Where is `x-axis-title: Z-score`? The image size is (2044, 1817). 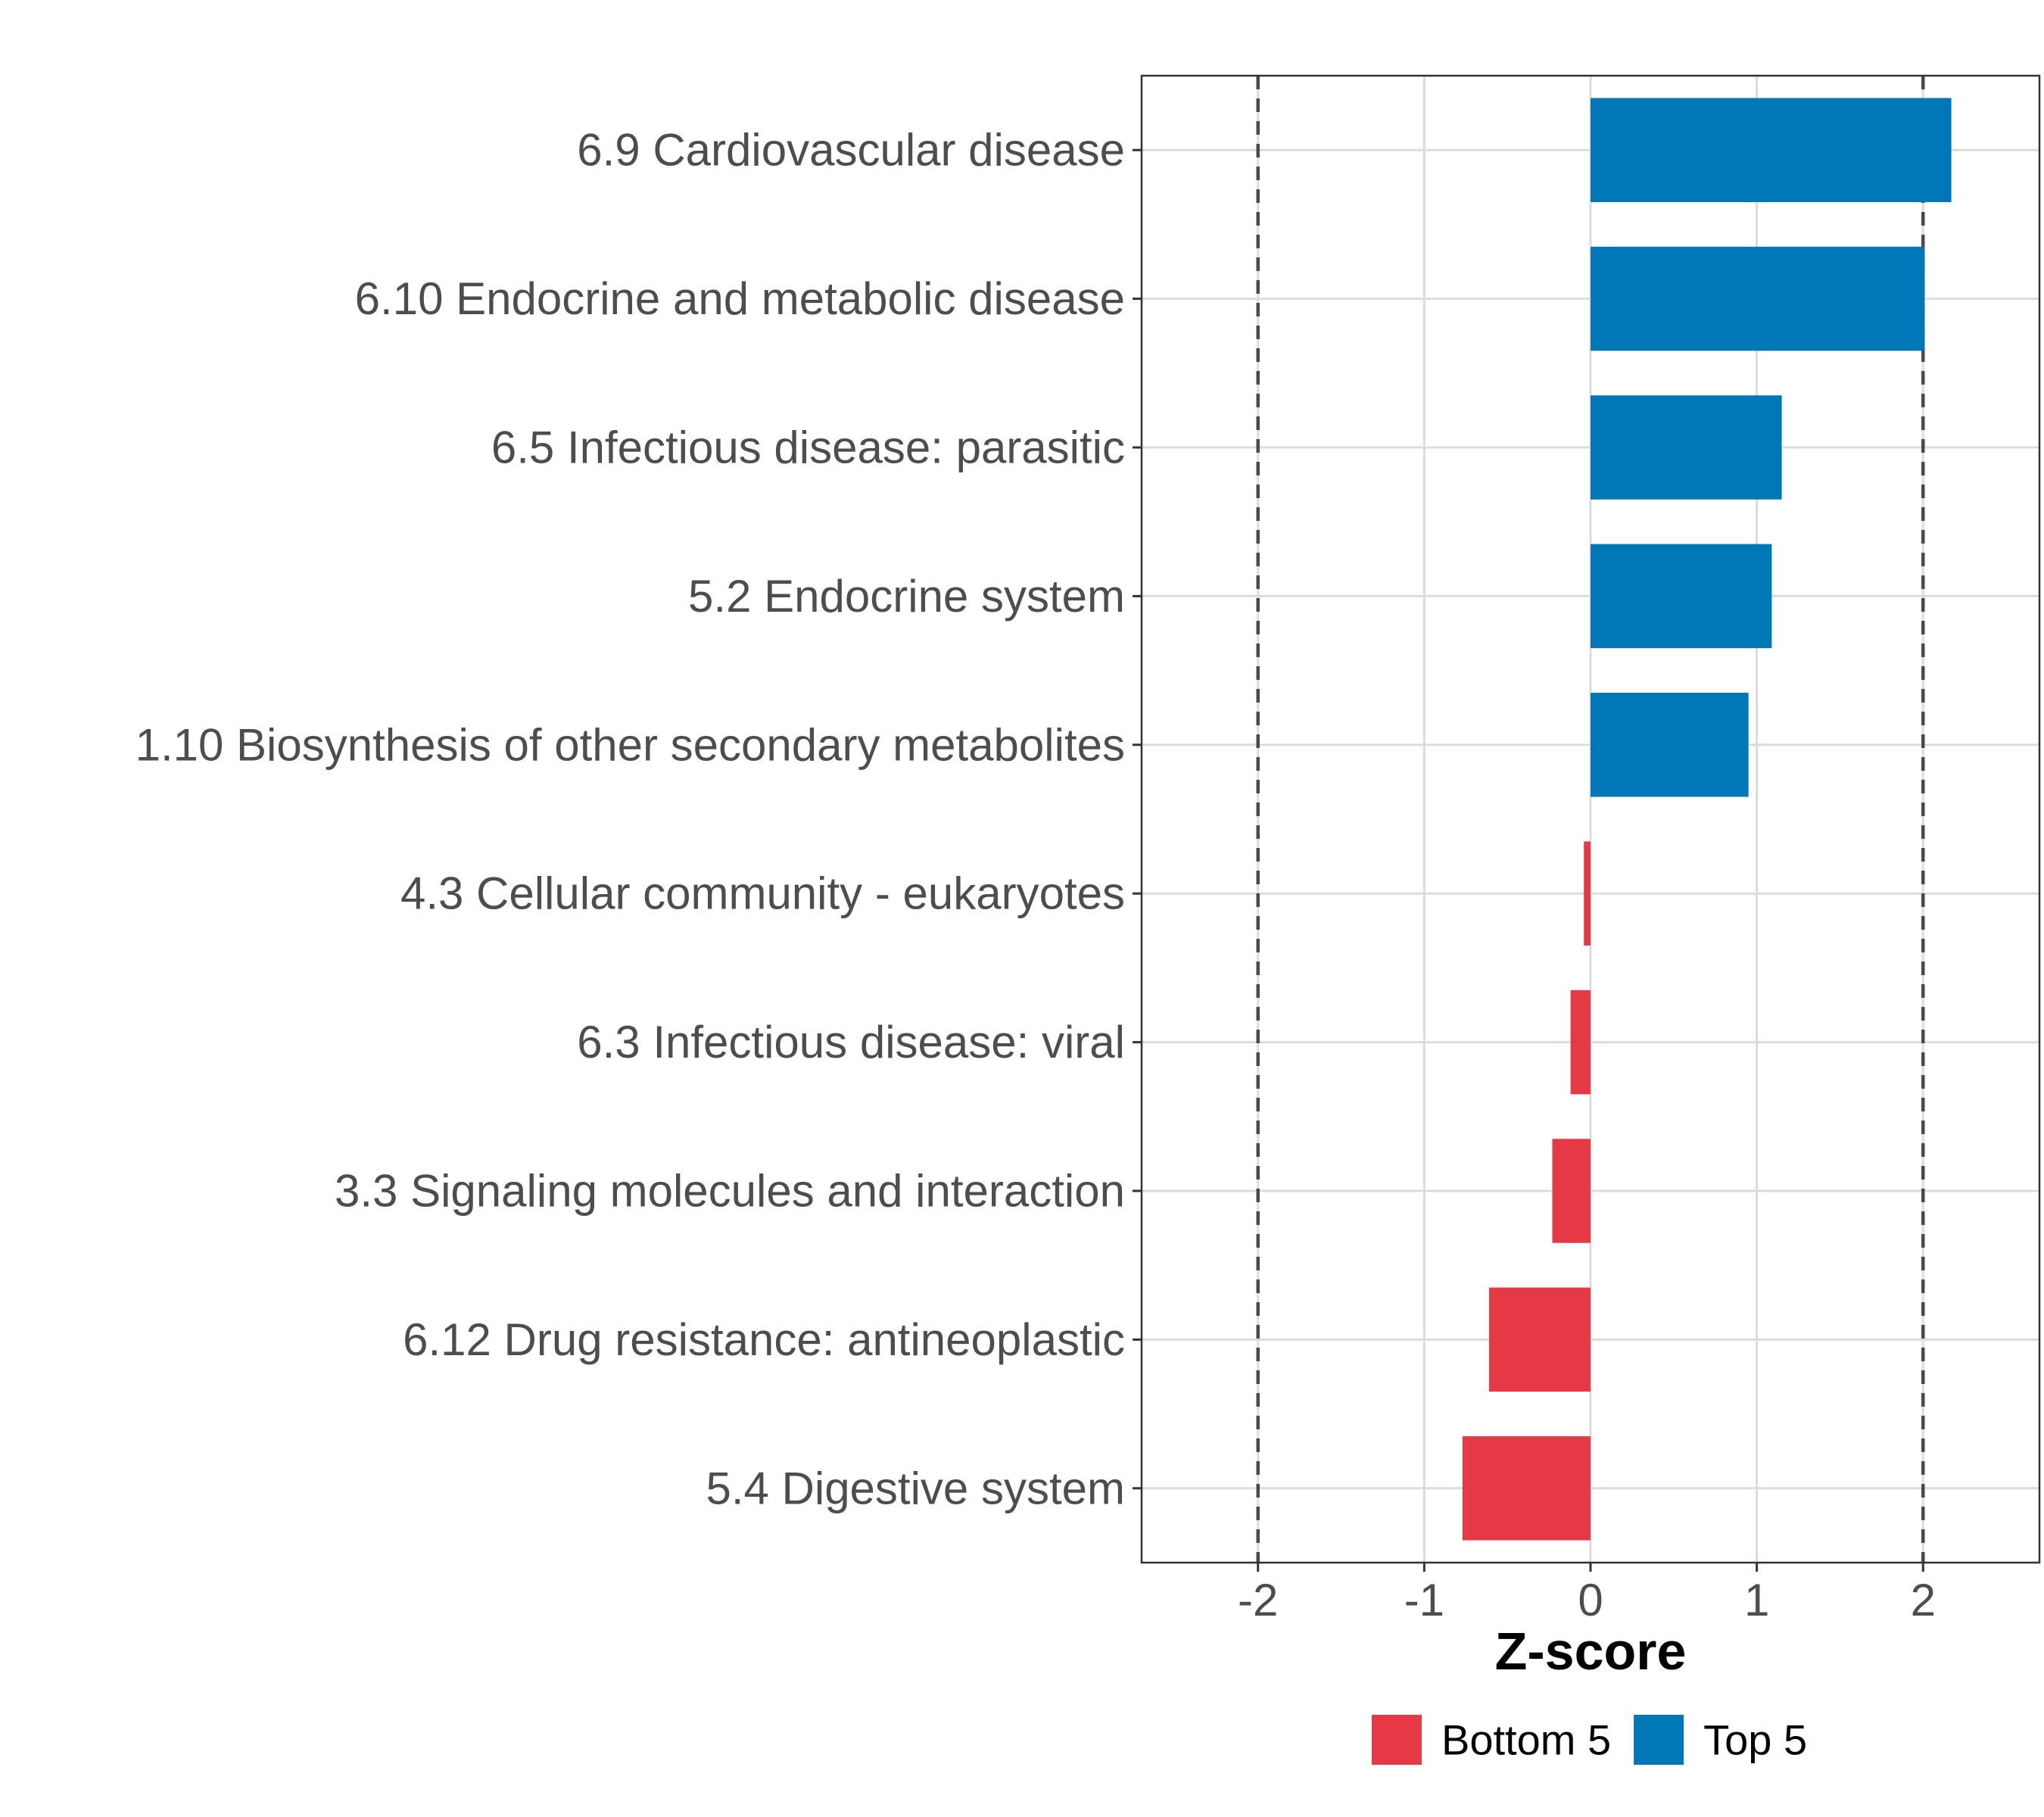
x-axis-title: Z-score is located at coordinates (1591, 1652).